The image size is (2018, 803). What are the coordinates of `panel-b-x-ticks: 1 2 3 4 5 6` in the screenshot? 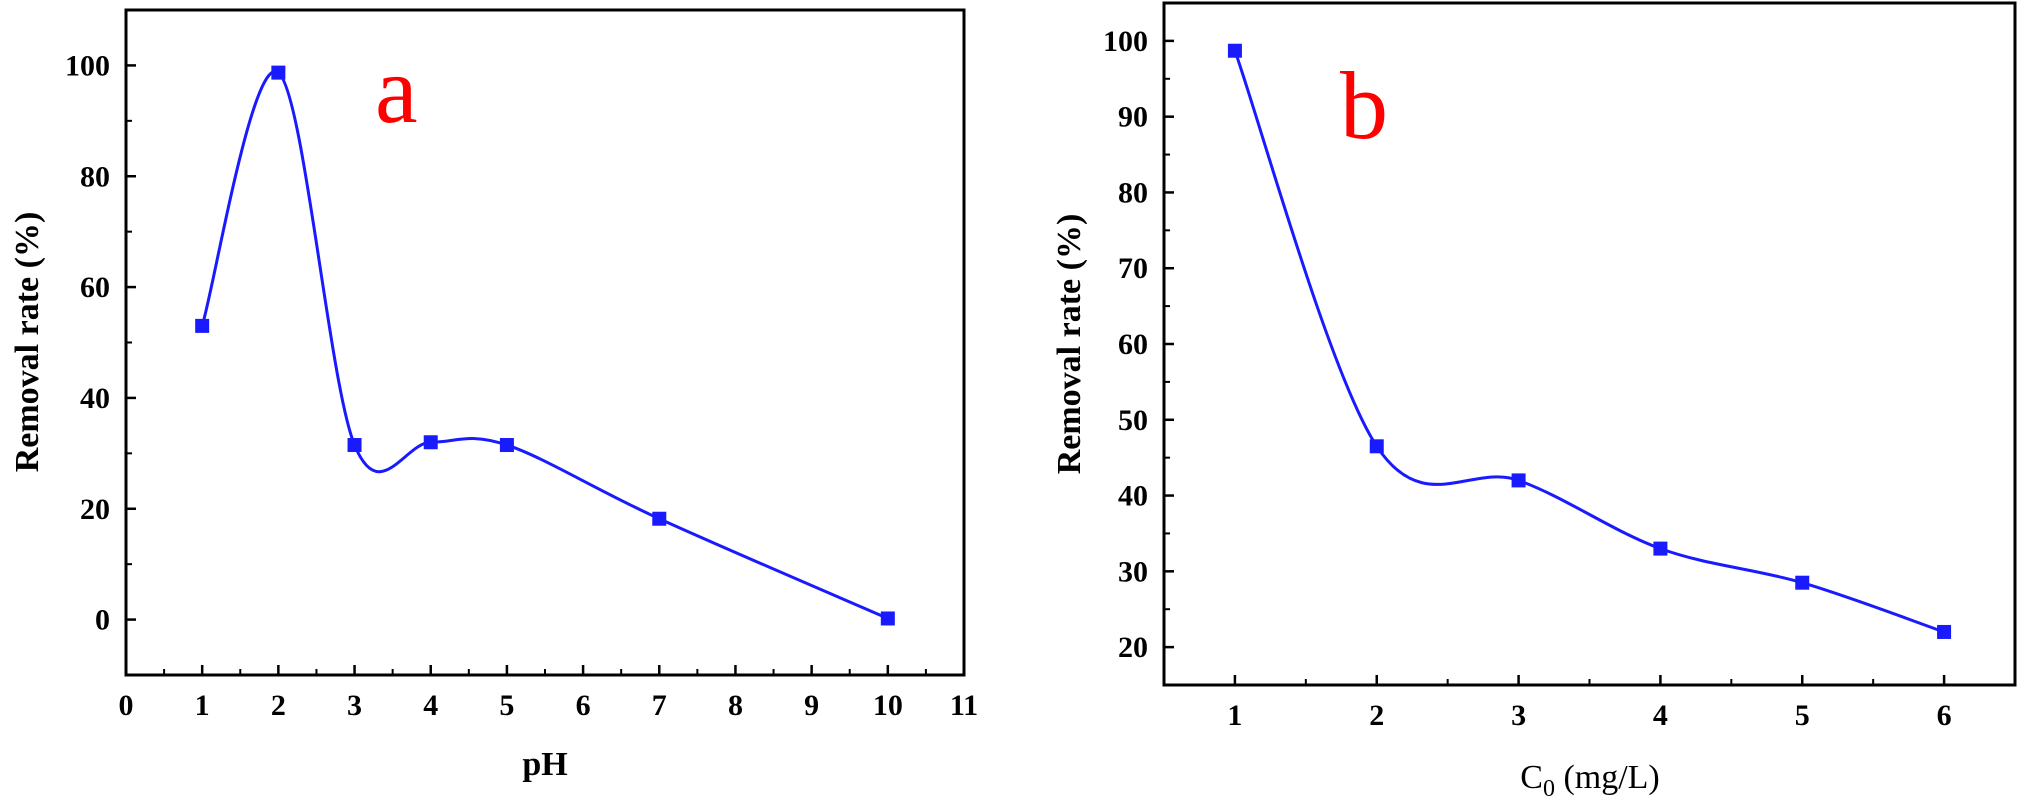 It's located at (1589, 703).